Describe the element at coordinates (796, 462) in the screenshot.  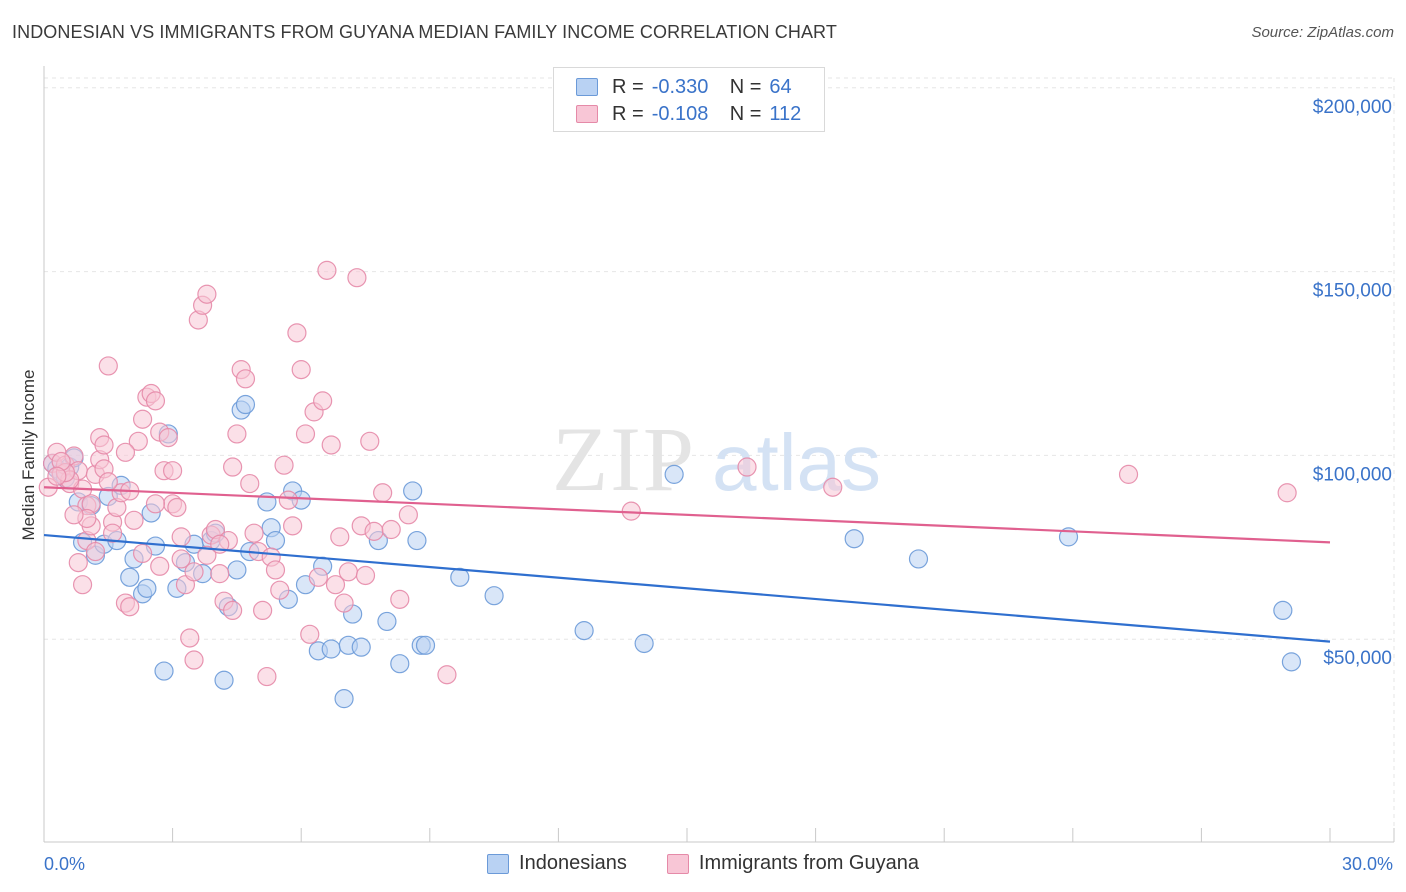
I see `watermark-atlas: atlas` at that location.